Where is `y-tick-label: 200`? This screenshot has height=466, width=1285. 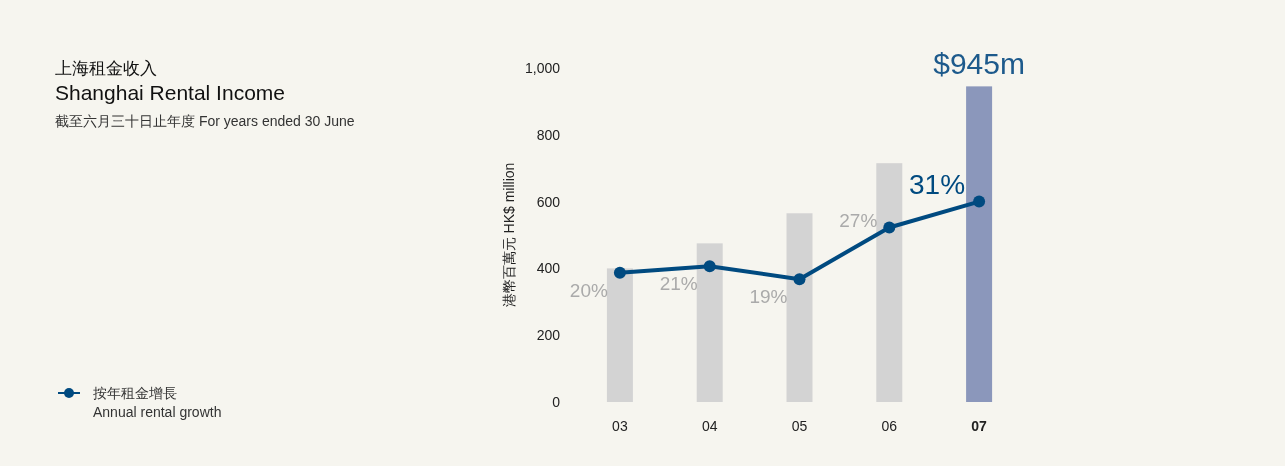
y-tick-label: 200 is located at coordinates (548, 335).